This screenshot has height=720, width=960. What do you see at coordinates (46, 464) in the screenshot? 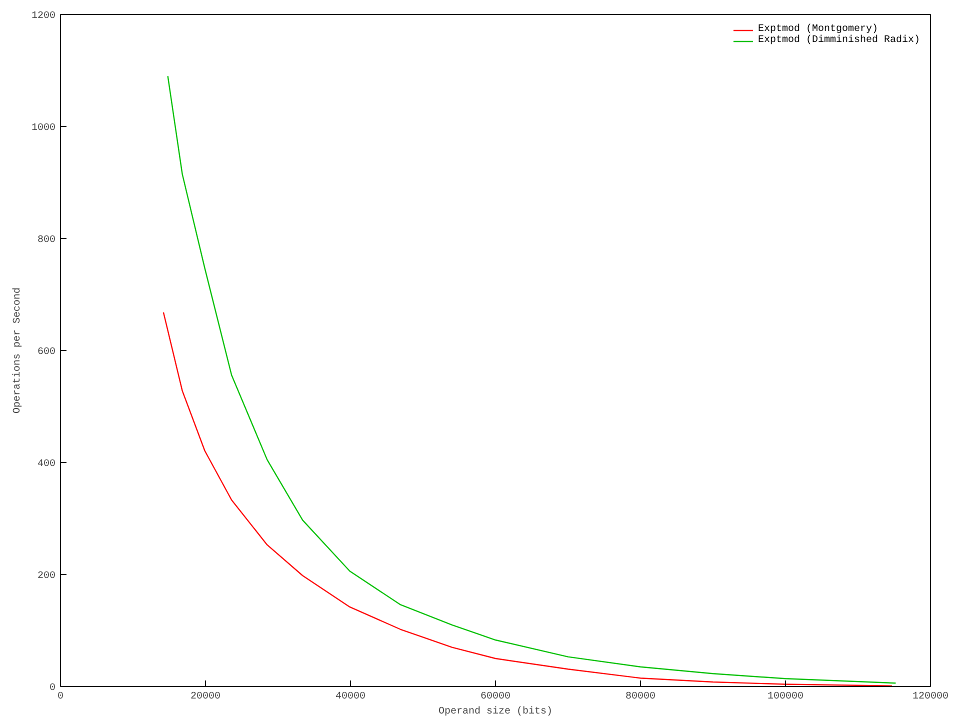
I see `y-tick-label: 400` at bounding box center [46, 464].